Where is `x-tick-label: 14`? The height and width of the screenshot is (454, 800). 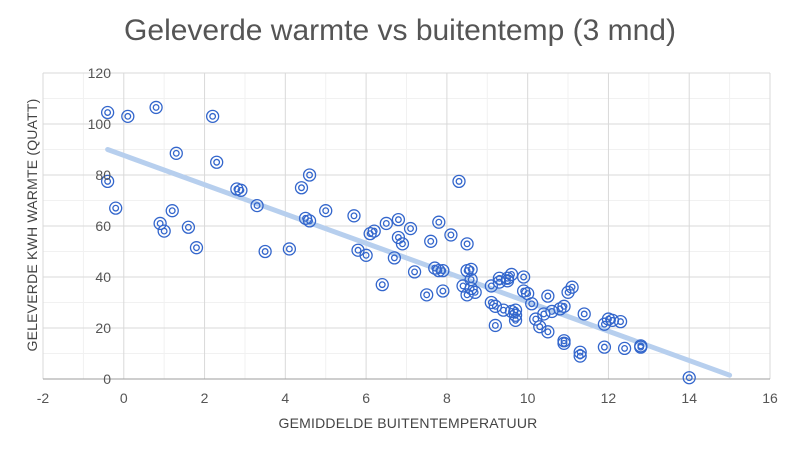
x-tick-label: 14 is located at coordinates (689, 398).